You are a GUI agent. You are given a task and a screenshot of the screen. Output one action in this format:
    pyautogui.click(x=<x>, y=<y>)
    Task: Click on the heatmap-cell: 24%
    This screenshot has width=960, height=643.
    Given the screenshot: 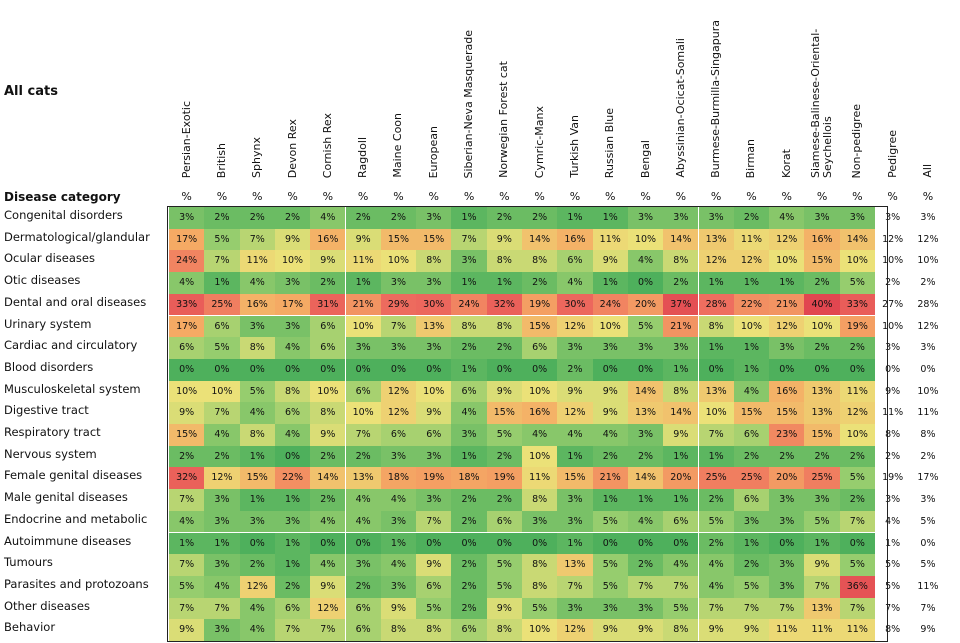 What is the action you would take?
    pyautogui.click(x=187, y=261)
    